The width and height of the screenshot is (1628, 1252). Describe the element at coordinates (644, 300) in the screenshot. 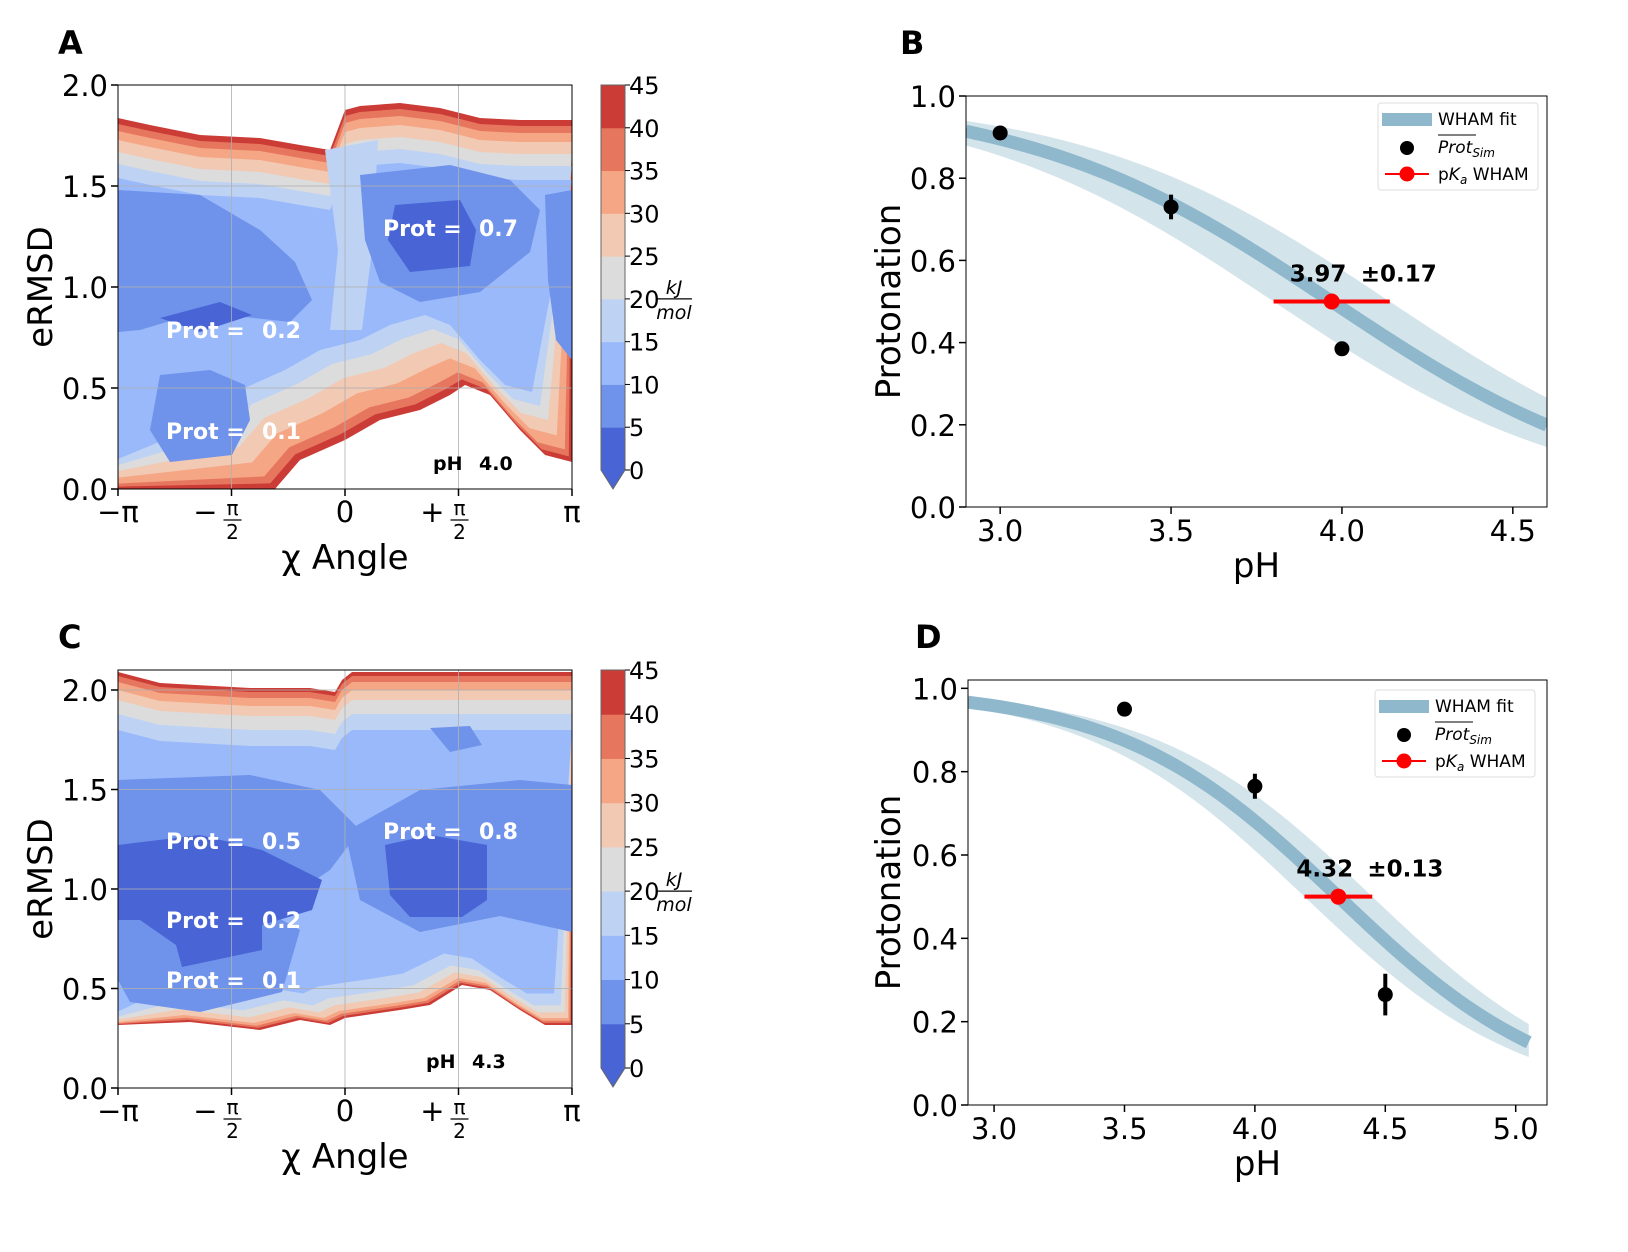

I see `colorbar-tick-label: 20` at that location.